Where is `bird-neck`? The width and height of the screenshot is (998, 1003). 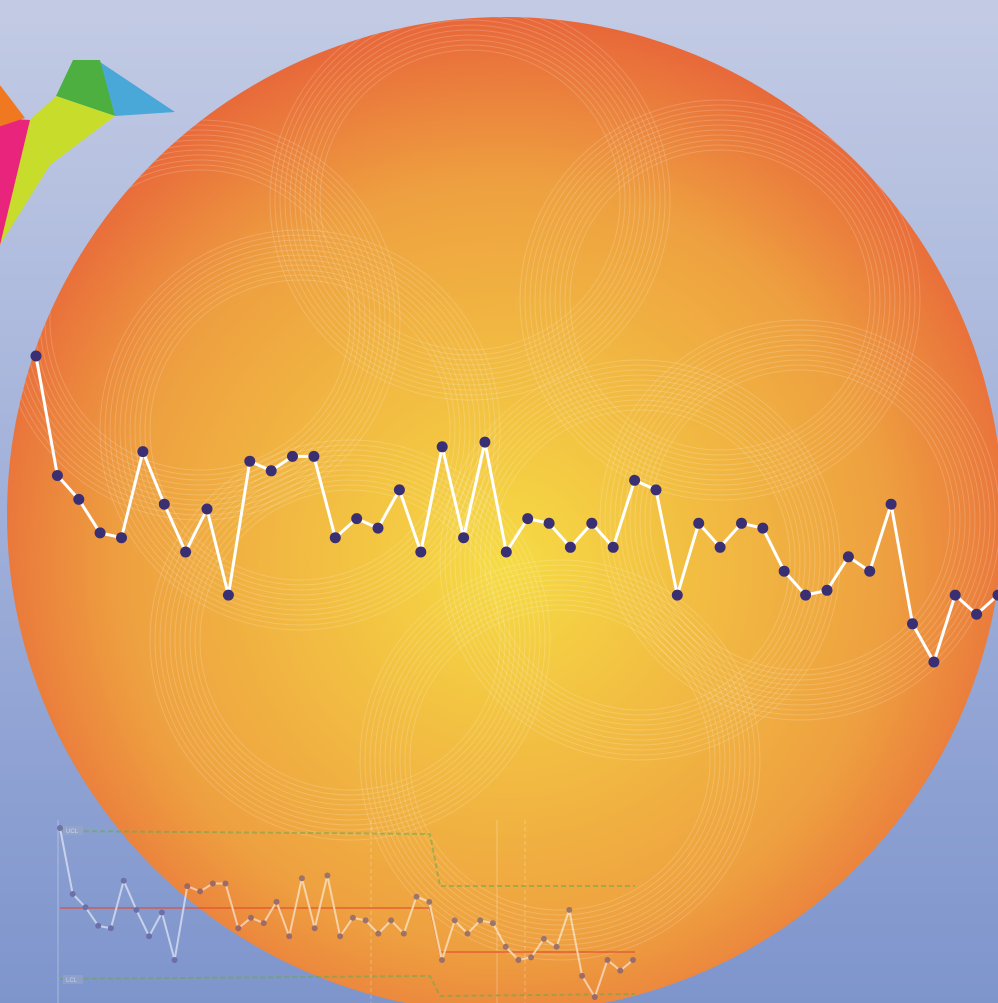
bird-neck is located at coordinates (72, 130).